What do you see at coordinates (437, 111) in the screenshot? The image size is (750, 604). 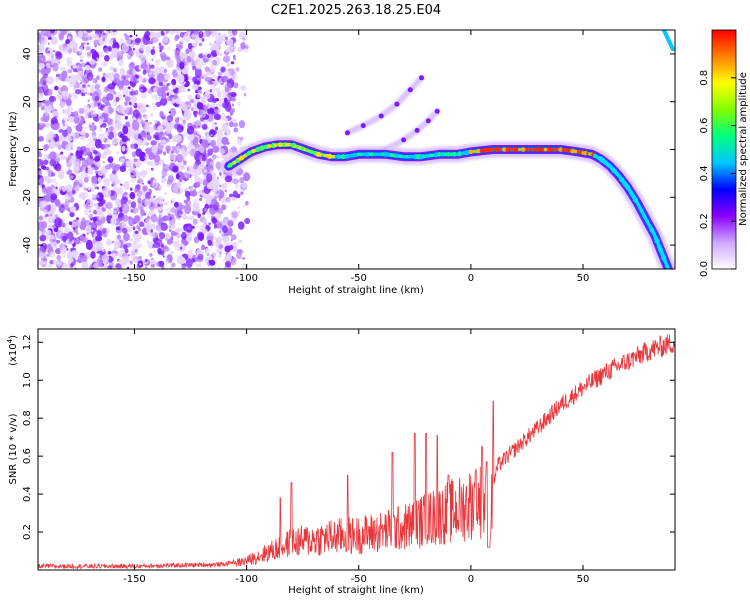 I see `secondary-trace-point` at bounding box center [437, 111].